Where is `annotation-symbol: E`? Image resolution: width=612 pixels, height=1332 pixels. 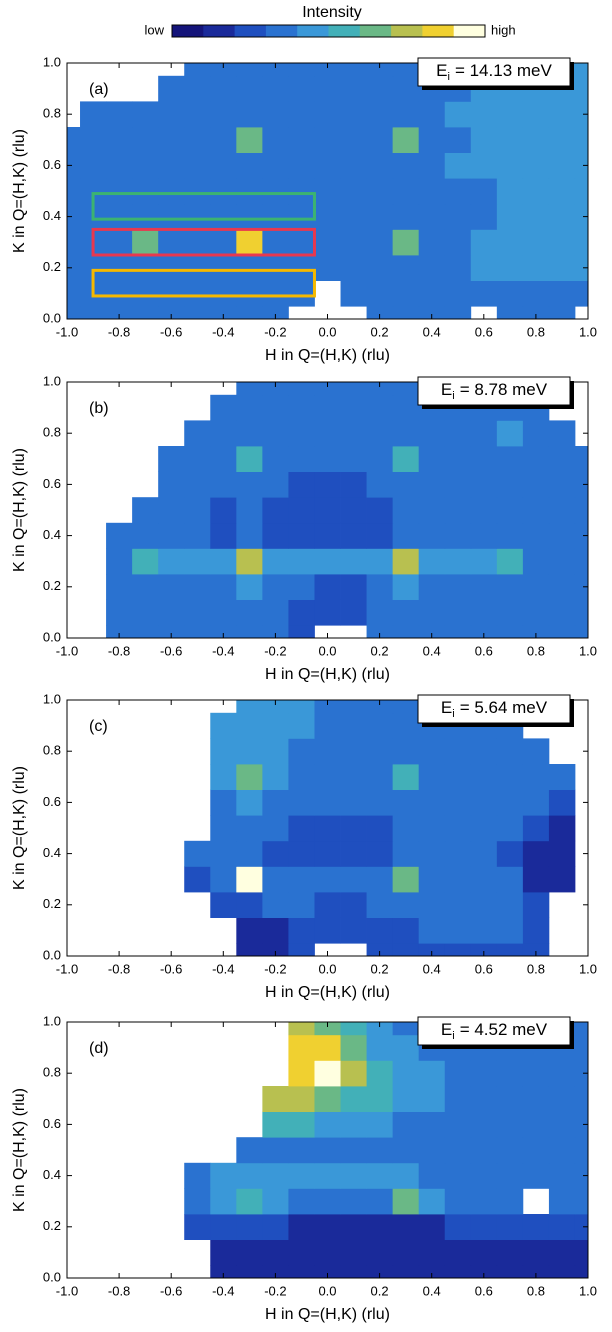 annotation-symbol: E is located at coordinates (446, 389).